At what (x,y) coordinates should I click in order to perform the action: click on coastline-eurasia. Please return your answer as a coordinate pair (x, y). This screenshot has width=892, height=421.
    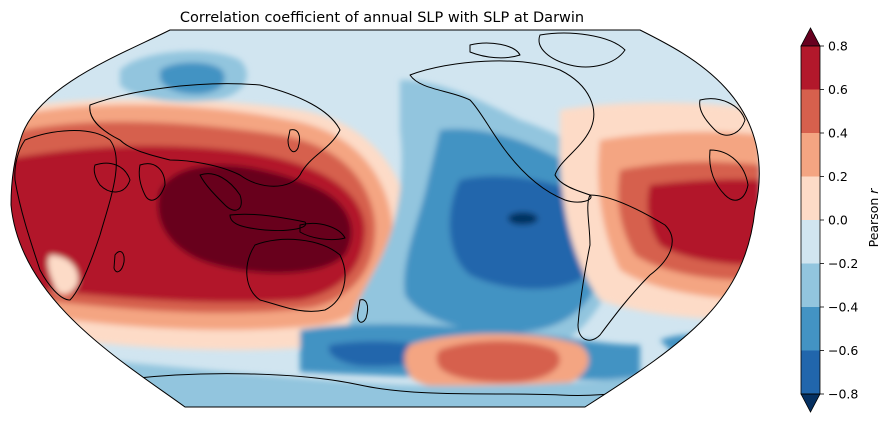
    Looking at the image, I should click on (215, 135).